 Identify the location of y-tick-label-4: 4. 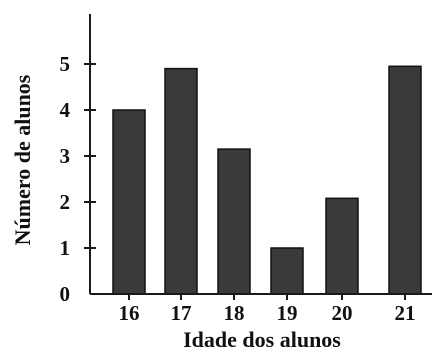
(65, 110).